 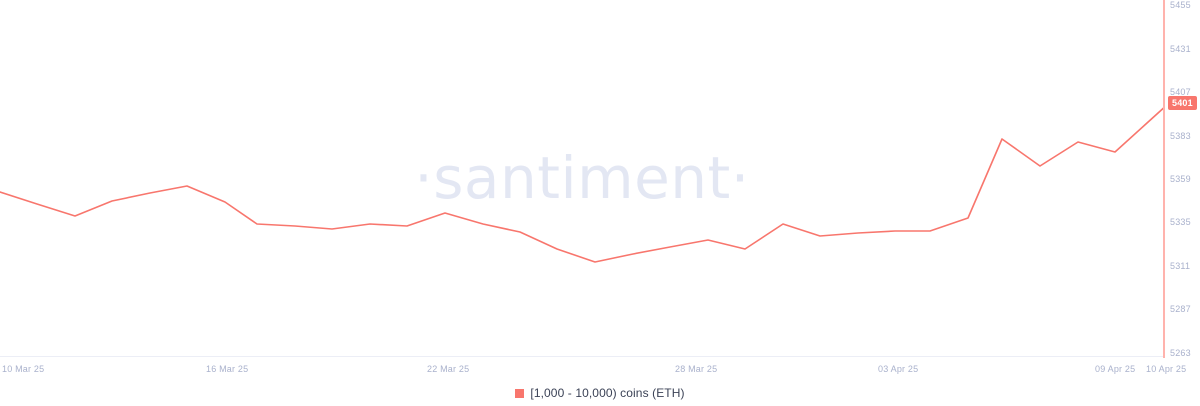 I want to click on y-axis-tick-label: 5431, so click(x=1180, y=48).